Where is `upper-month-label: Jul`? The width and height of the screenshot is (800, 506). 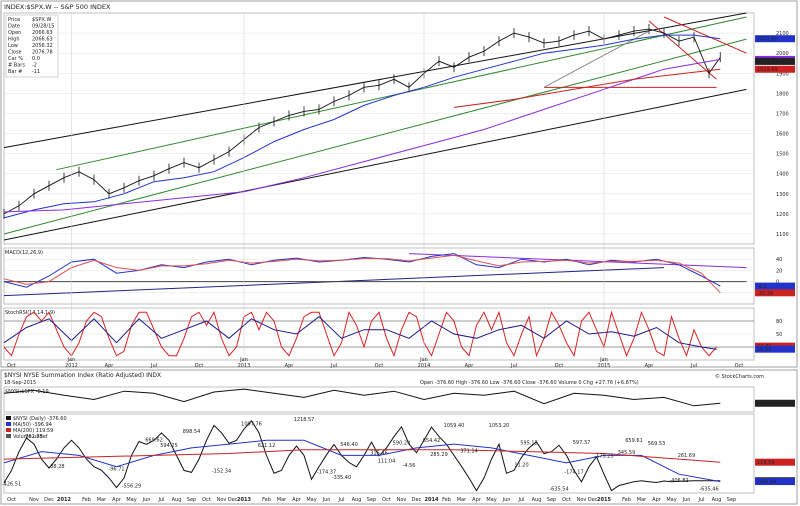
upper-month-label: Jul is located at coordinates (693, 366).